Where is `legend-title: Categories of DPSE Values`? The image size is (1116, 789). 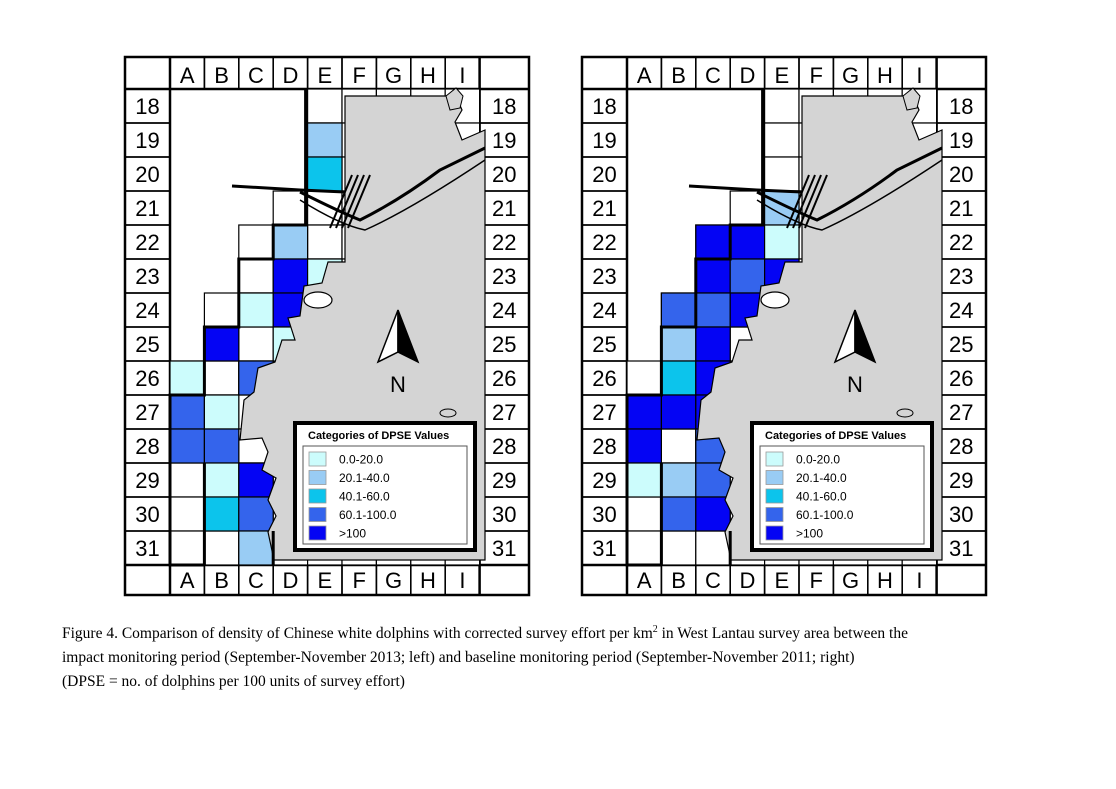
legend-title: Categories of DPSE Values is located at coordinates (835, 436).